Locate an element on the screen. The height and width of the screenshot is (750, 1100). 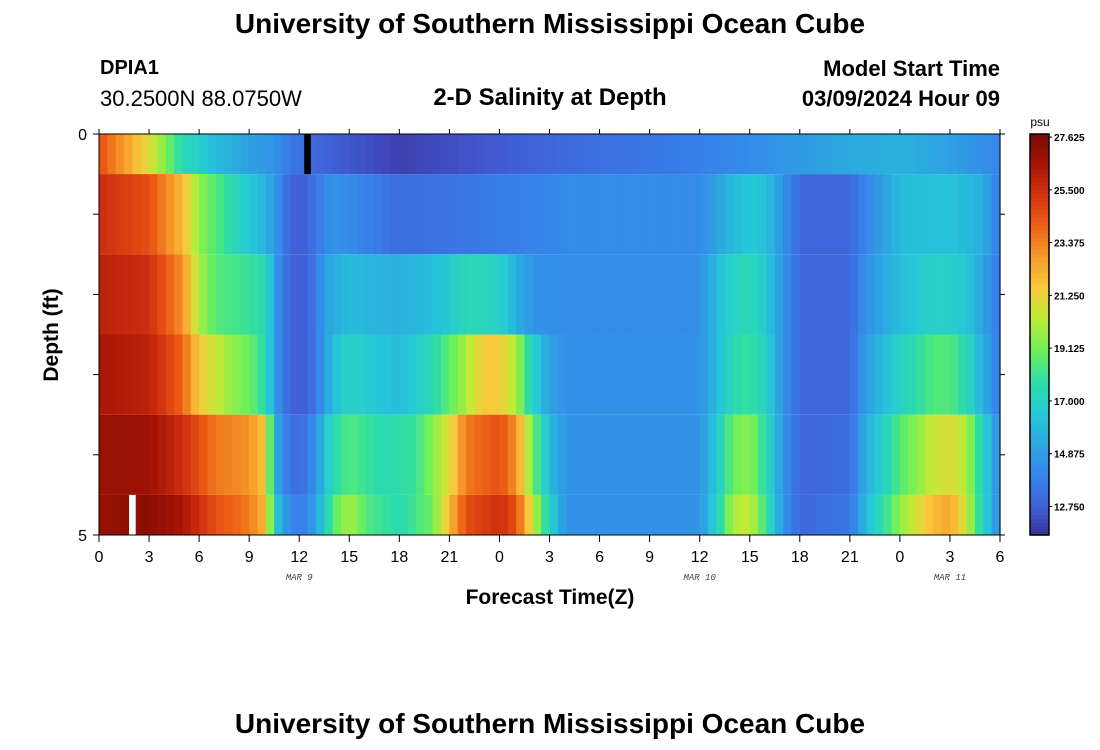
x-tick-label: 0 is located at coordinates (899, 557).